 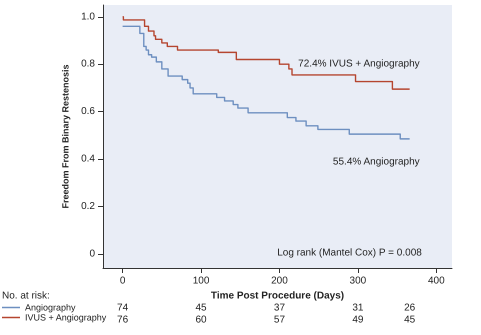 I want to click on legend-label: IVUS + Angiography, so click(x=66, y=317).